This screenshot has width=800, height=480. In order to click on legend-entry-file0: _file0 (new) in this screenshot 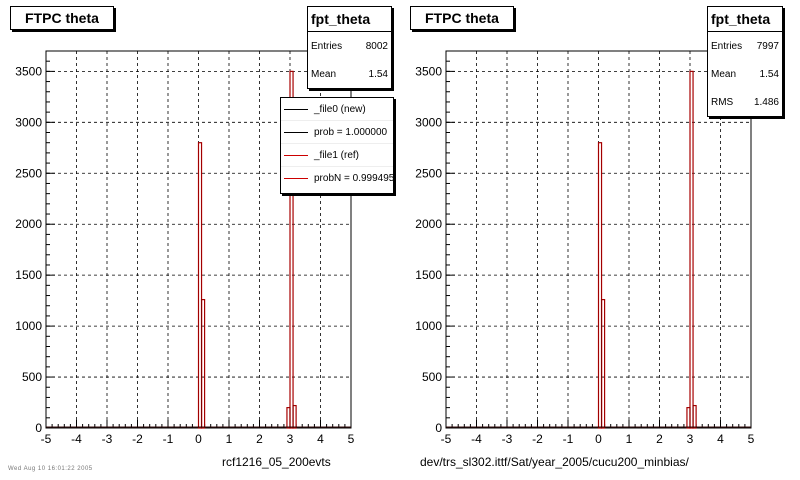, I will do `click(337, 109)`.